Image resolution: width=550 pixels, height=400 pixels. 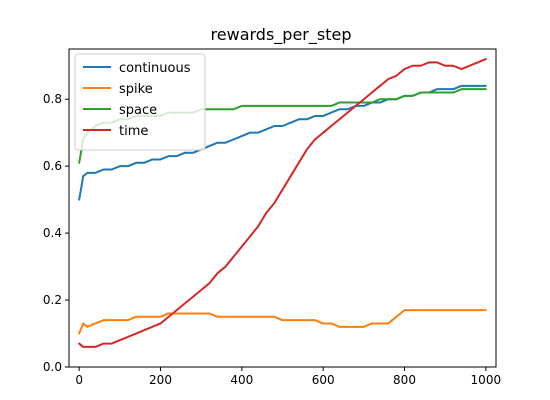 I want to click on y-tick-label: 0.6, so click(x=52, y=166).